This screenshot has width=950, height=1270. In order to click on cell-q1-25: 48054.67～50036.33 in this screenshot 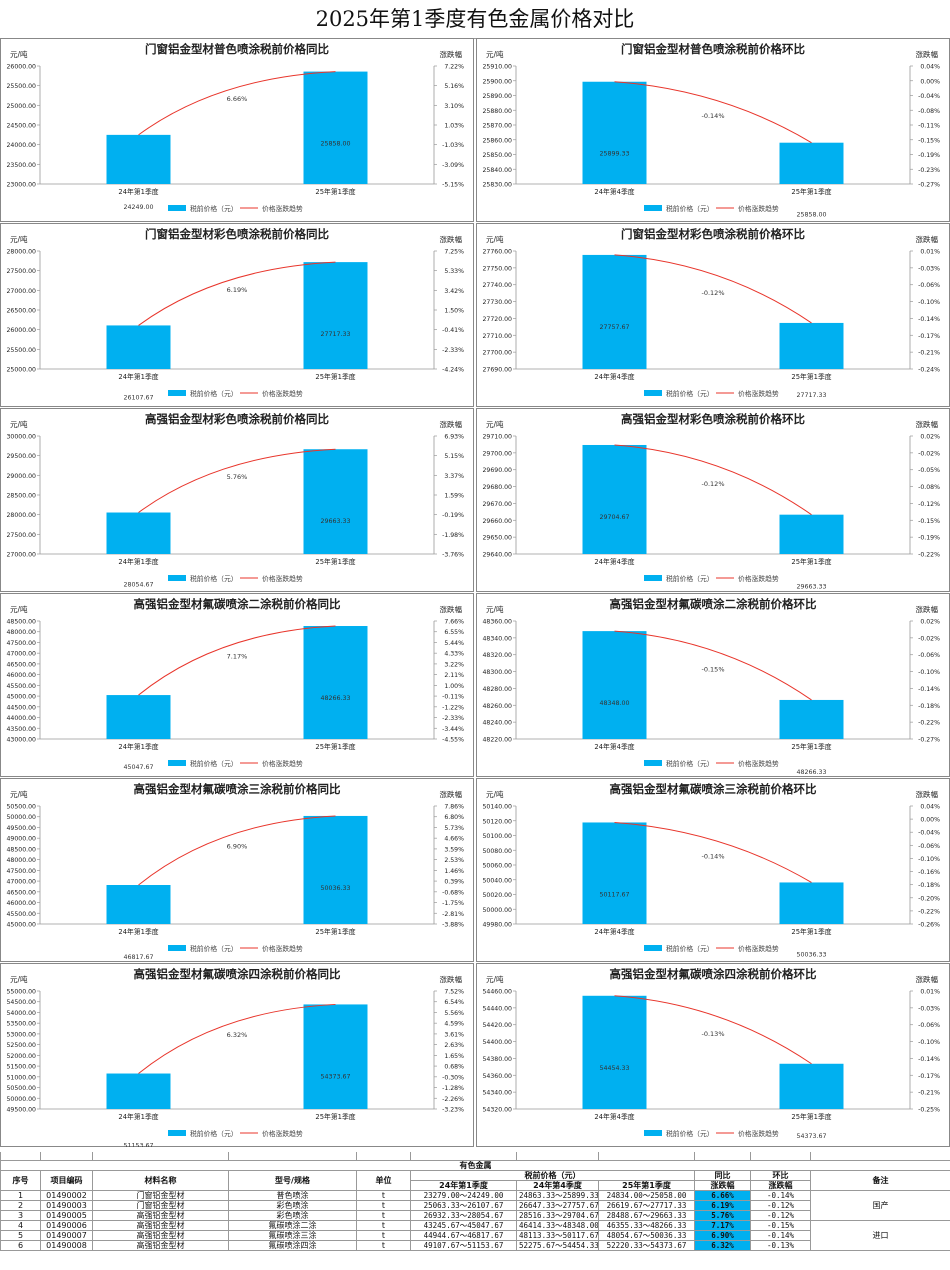, I will do `click(646, 1235)`.